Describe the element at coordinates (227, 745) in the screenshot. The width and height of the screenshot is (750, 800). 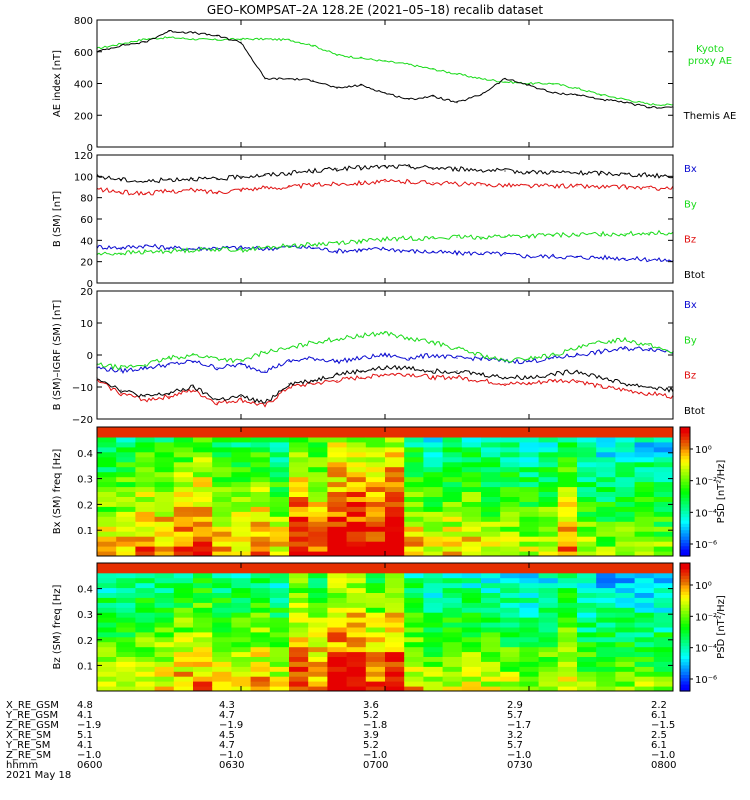
I see `ephemeris-value: 4.7` at that location.